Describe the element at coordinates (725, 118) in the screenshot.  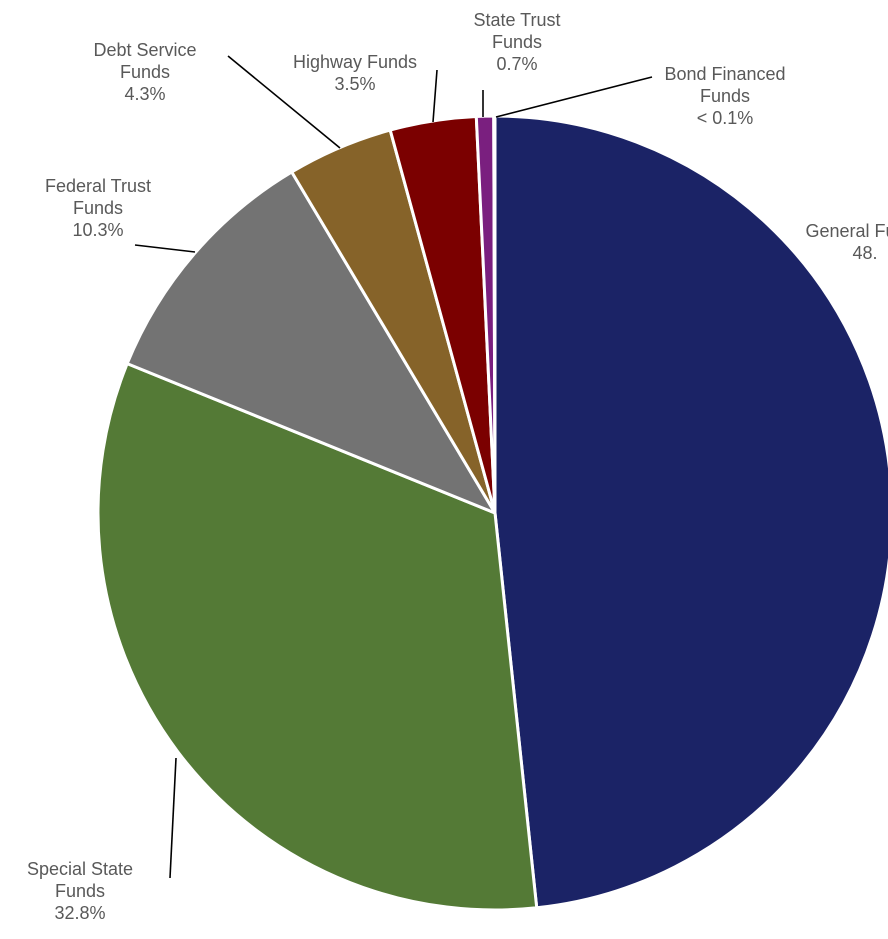
I see `slice-value-label-6: < 0.1%` at that location.